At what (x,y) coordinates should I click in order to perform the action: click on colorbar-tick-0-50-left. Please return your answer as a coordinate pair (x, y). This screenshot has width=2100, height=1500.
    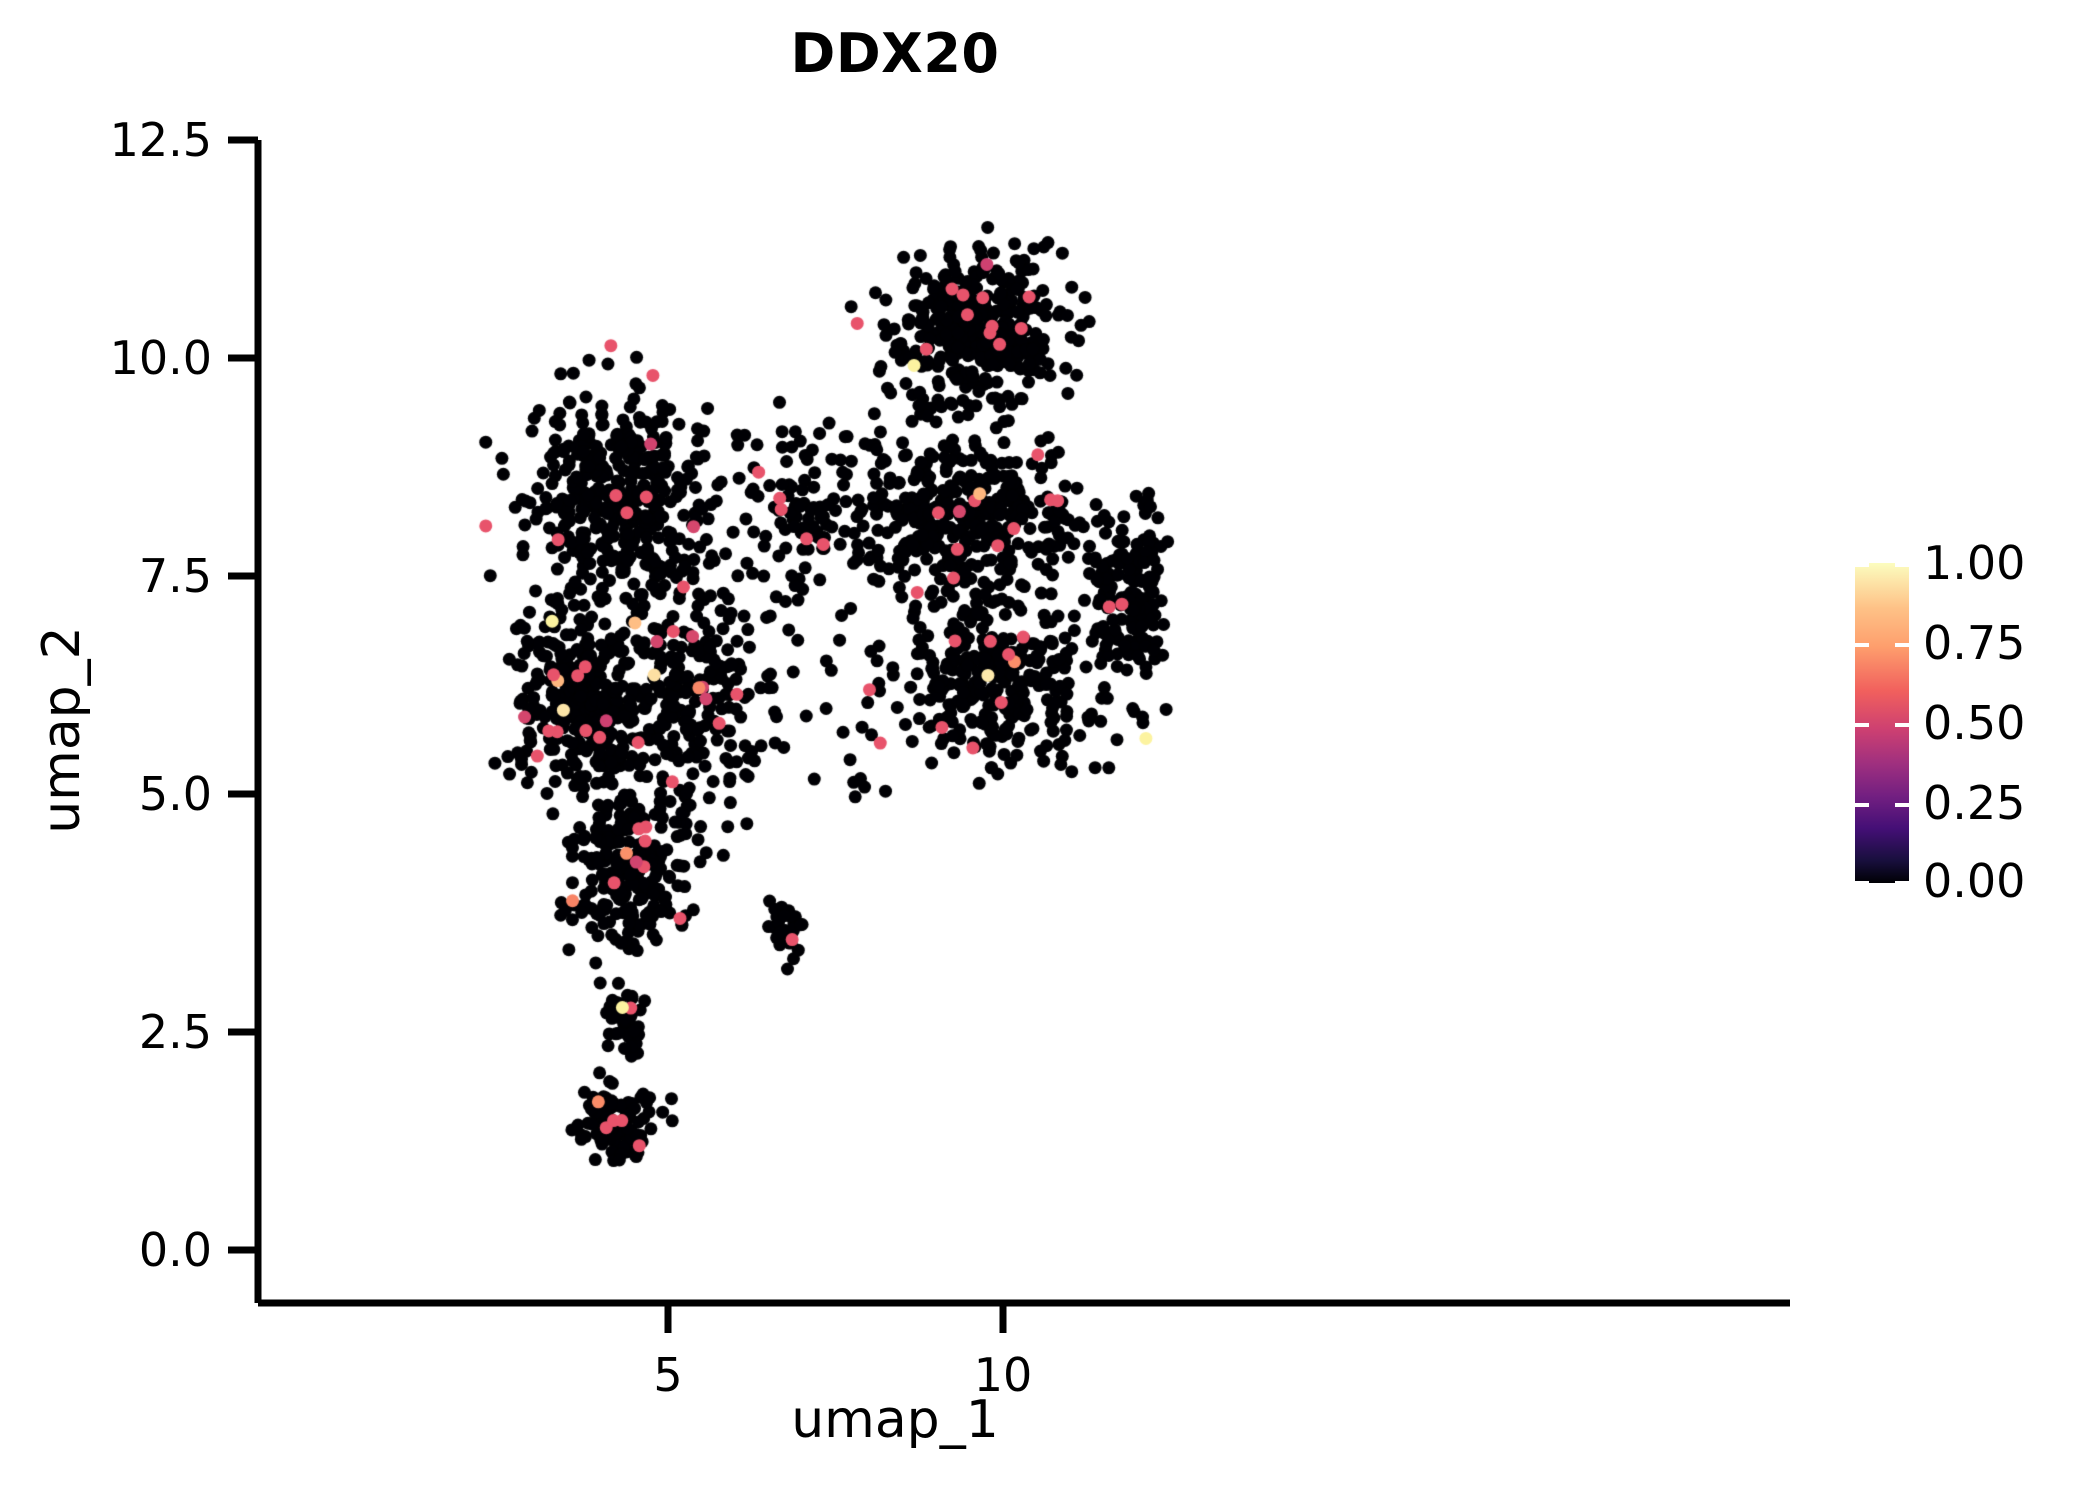
    Looking at the image, I should click on (1862, 725).